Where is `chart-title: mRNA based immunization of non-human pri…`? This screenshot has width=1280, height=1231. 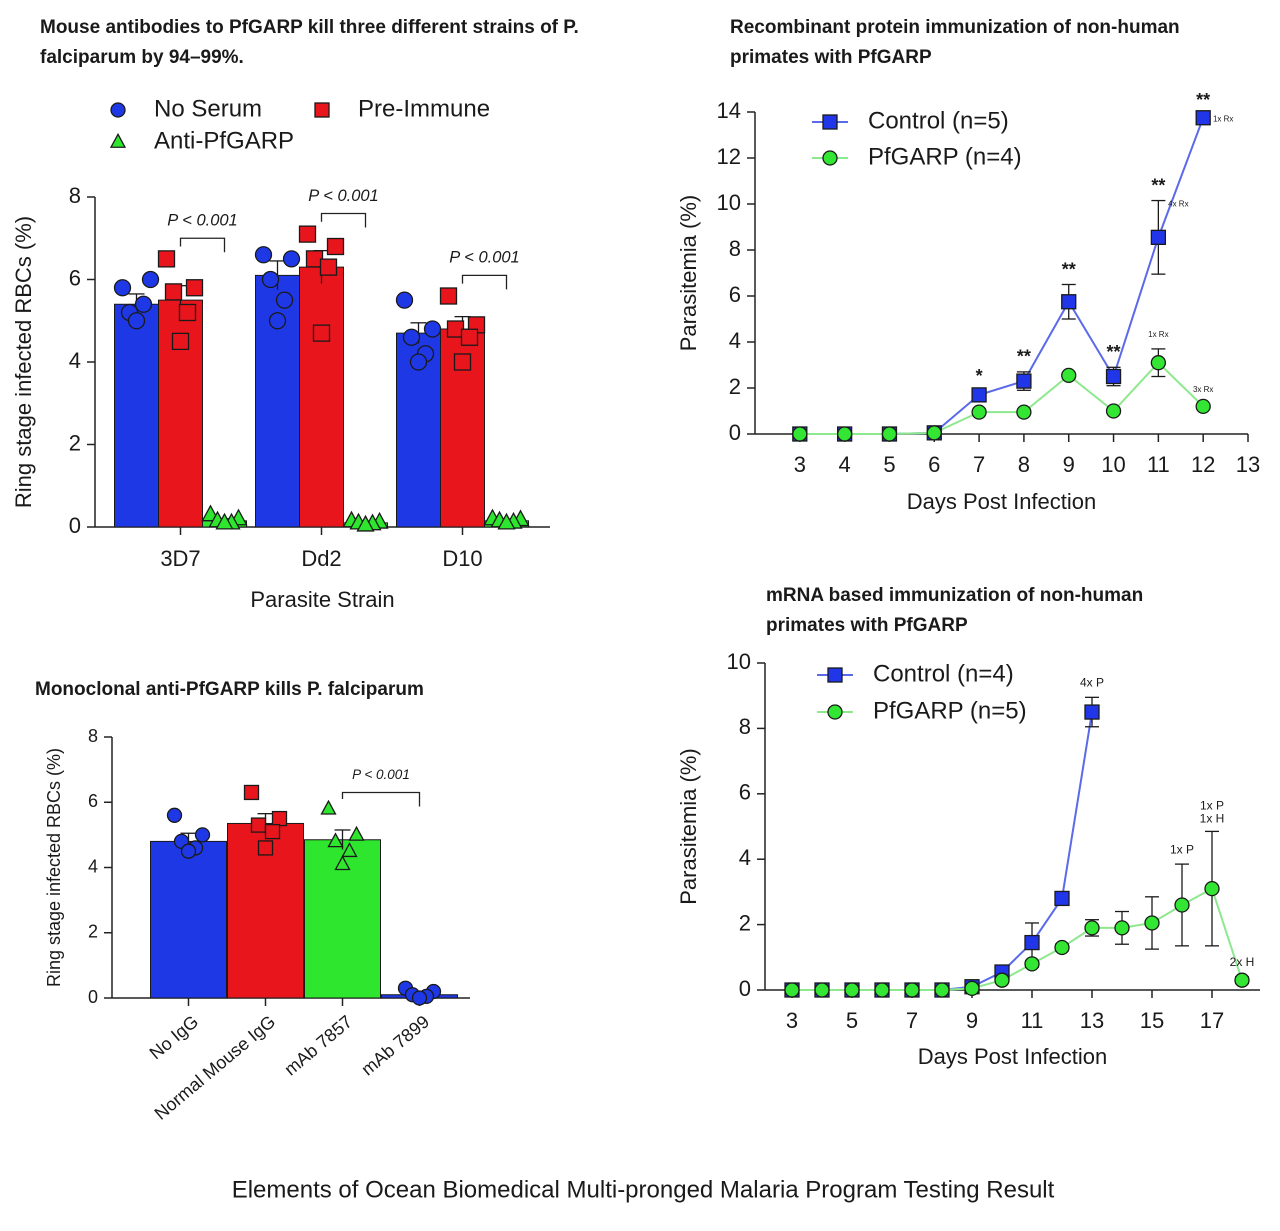 chart-title: mRNA based immunization of non-human pri… is located at coordinates (957, 610).